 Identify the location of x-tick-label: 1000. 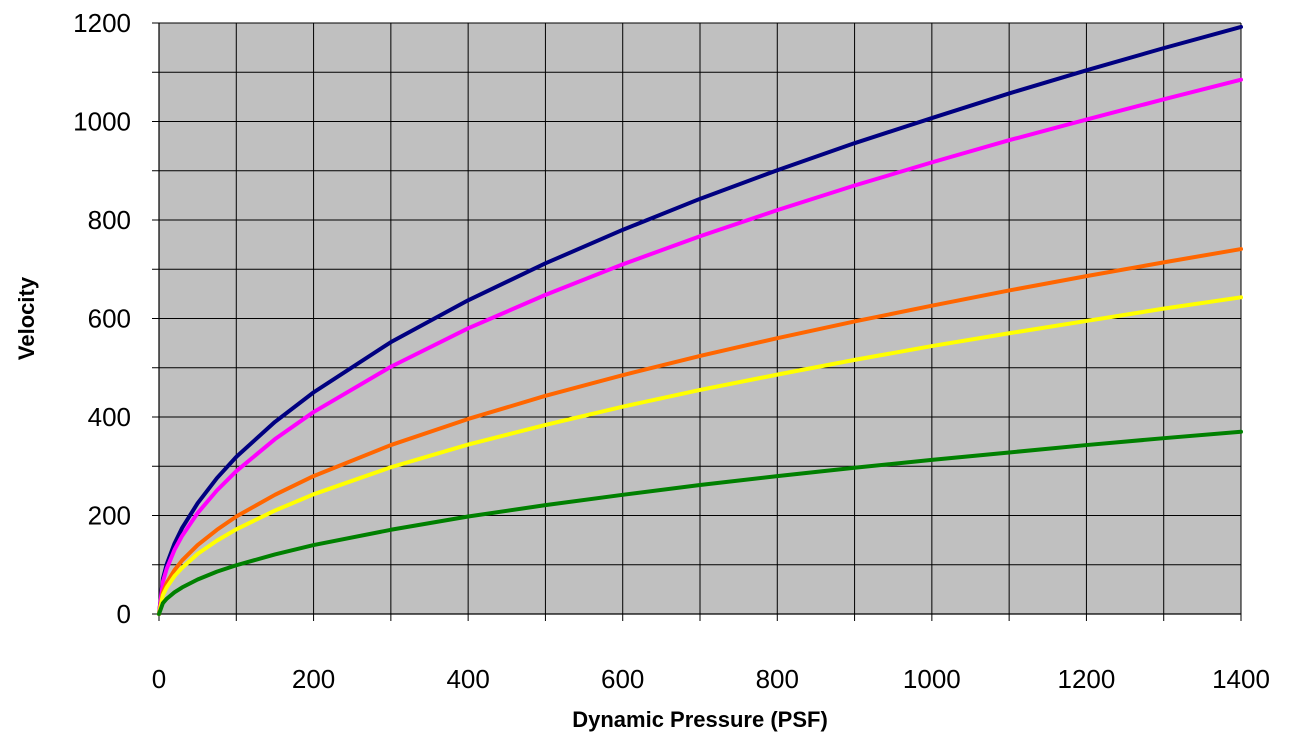
(932, 679).